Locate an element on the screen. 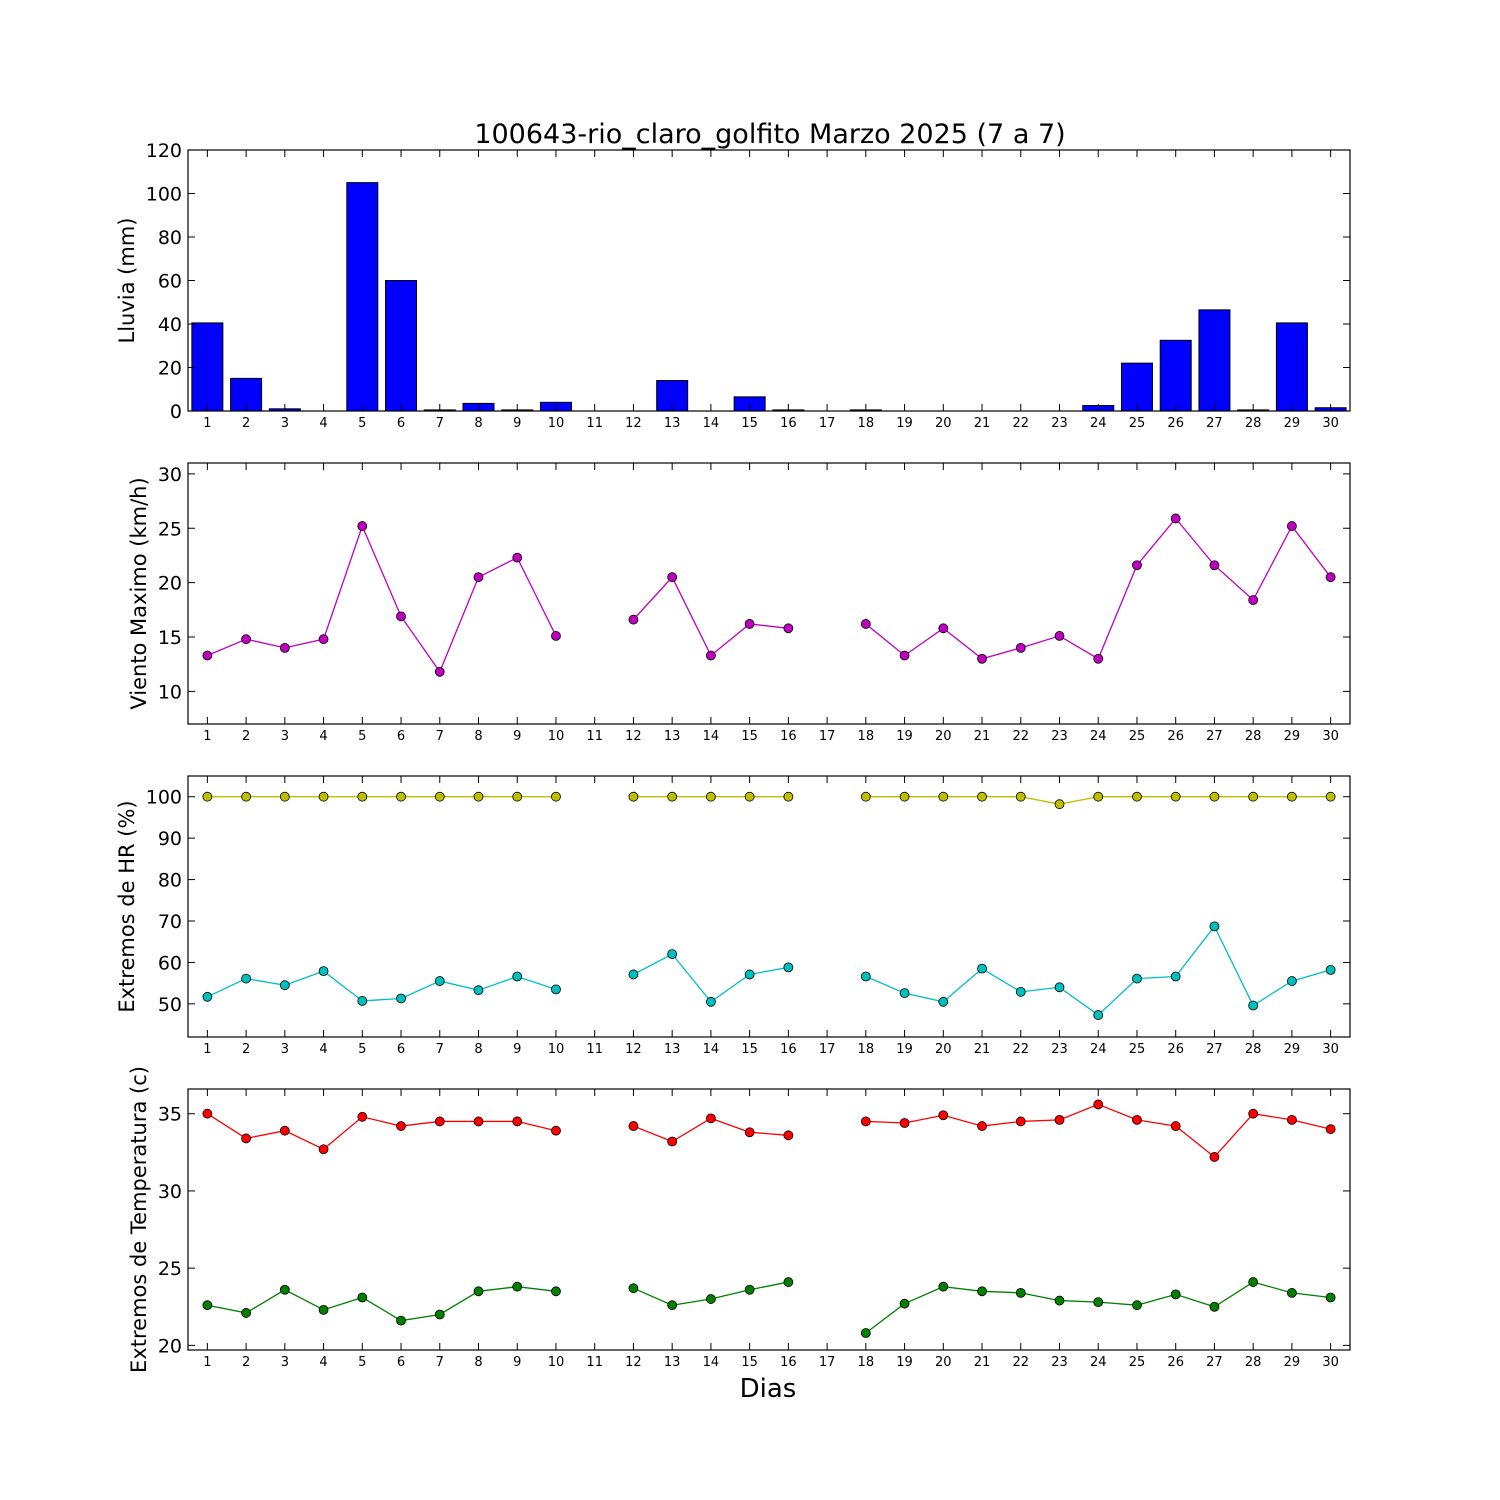 Image resolution: width=1500 pixels, height=1500 pixels. x-tick-label: 3 is located at coordinates (285, 736).